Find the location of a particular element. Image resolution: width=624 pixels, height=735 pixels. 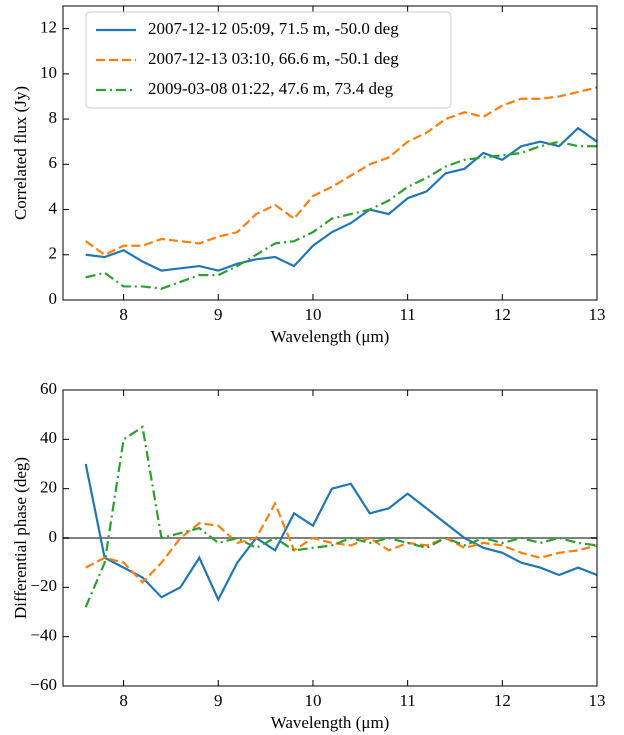

legend-box is located at coordinates (268, 60).